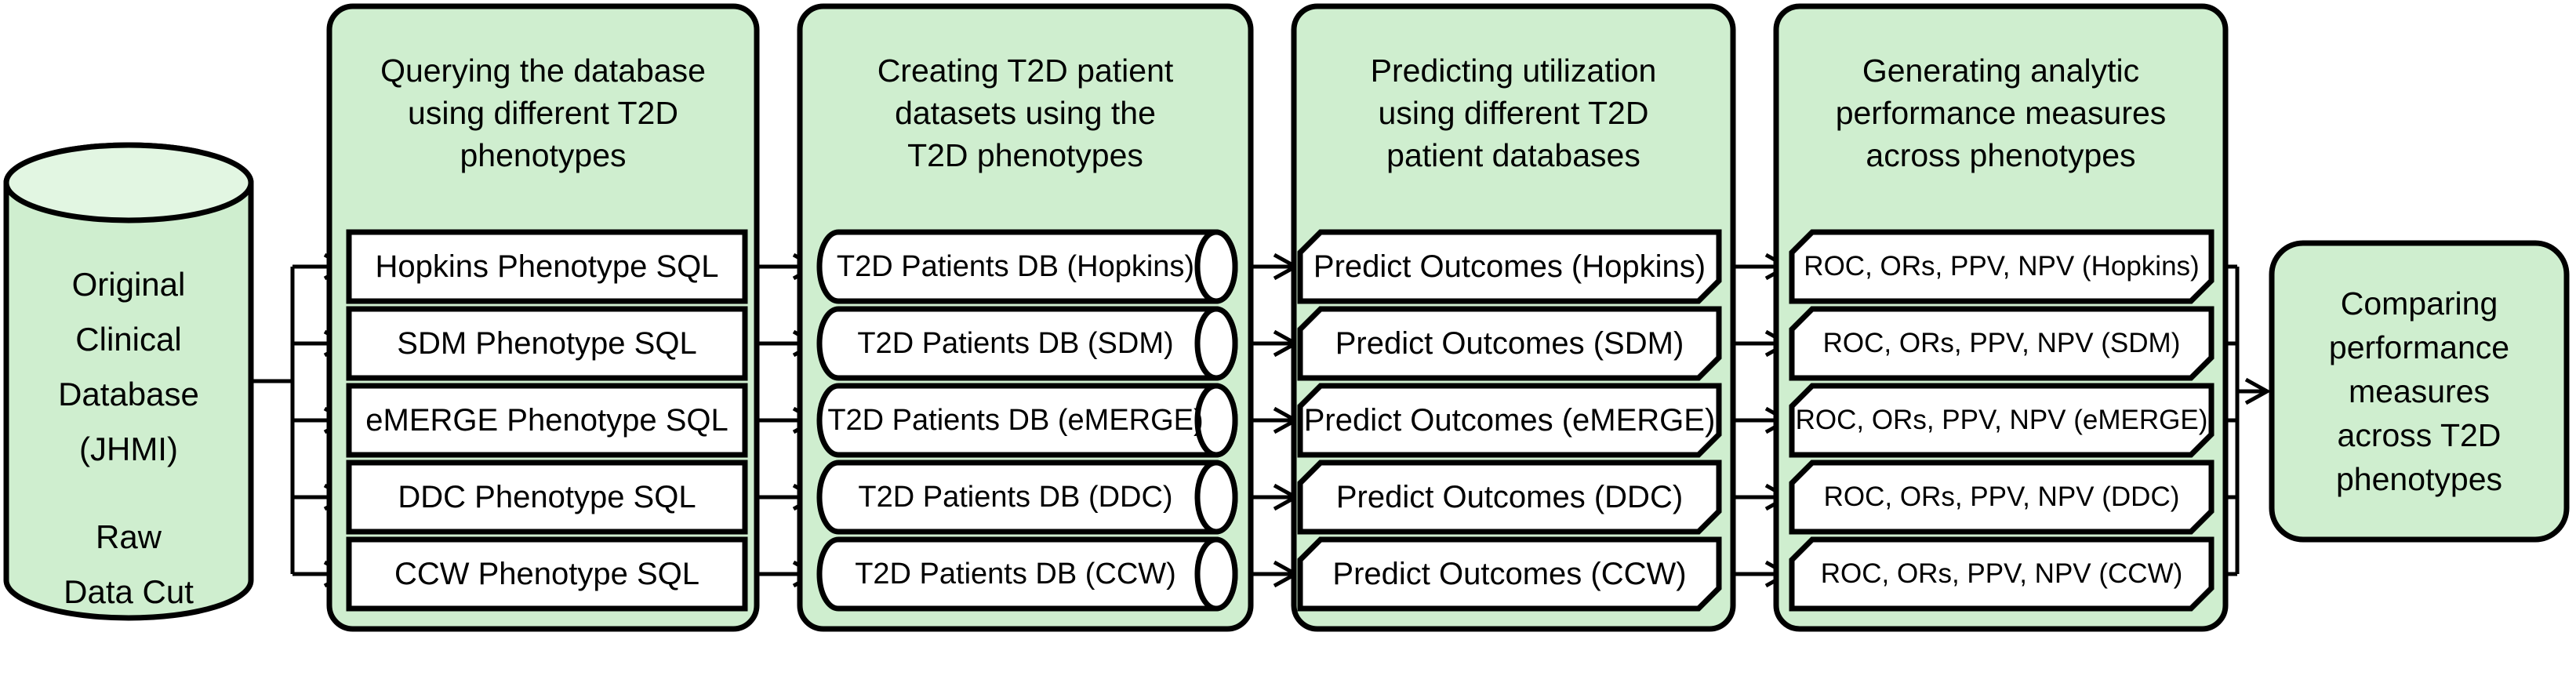  I want to click on db-row-label: T2D Patients DB (Hopkins), so click(1015, 266).